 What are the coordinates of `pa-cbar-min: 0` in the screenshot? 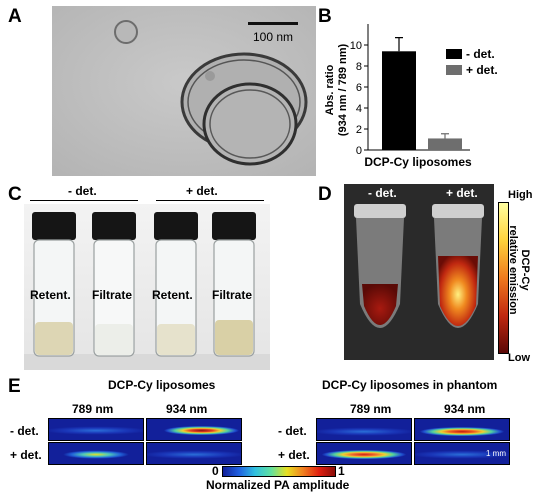 It's located at (215, 471).